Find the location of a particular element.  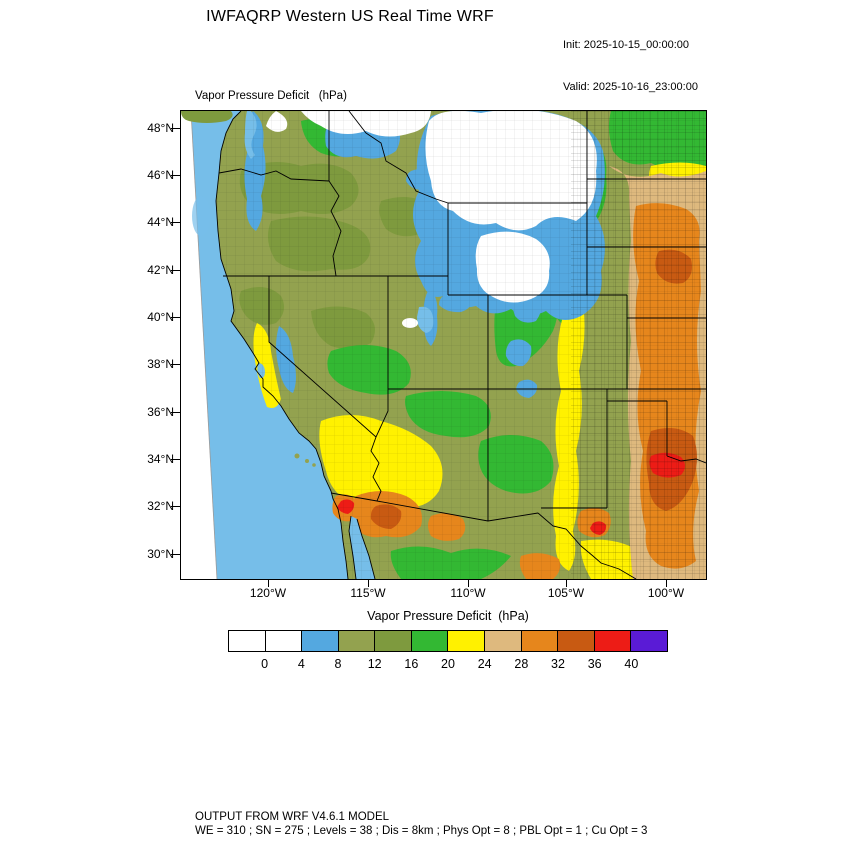

lat-tick-label: 46°N is located at coordinates (160, 175).